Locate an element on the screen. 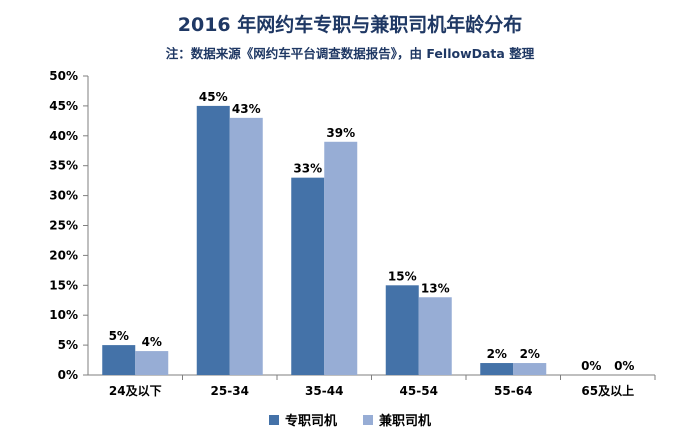 The width and height of the screenshot is (700, 435). y-tick-label: 45% is located at coordinates (63, 106).